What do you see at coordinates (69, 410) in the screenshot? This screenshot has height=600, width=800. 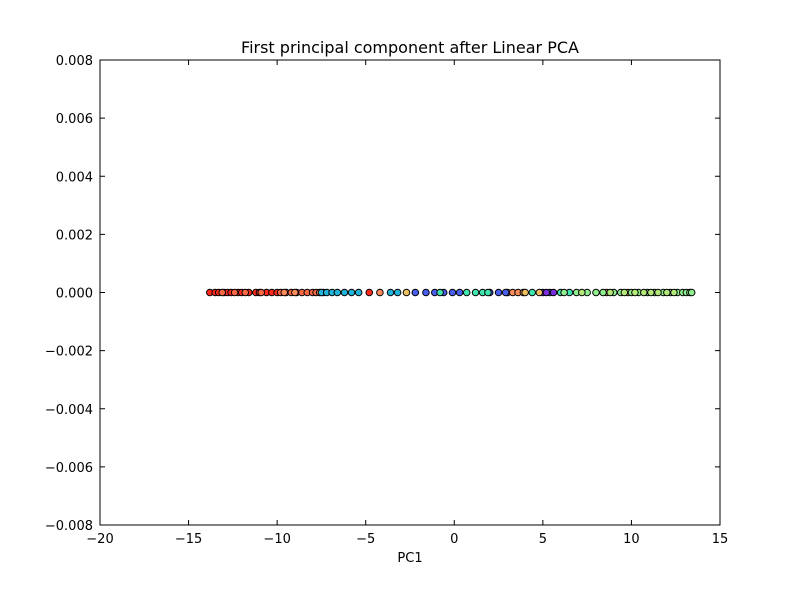 I see `y-tick-label: −0.004` at bounding box center [69, 410].